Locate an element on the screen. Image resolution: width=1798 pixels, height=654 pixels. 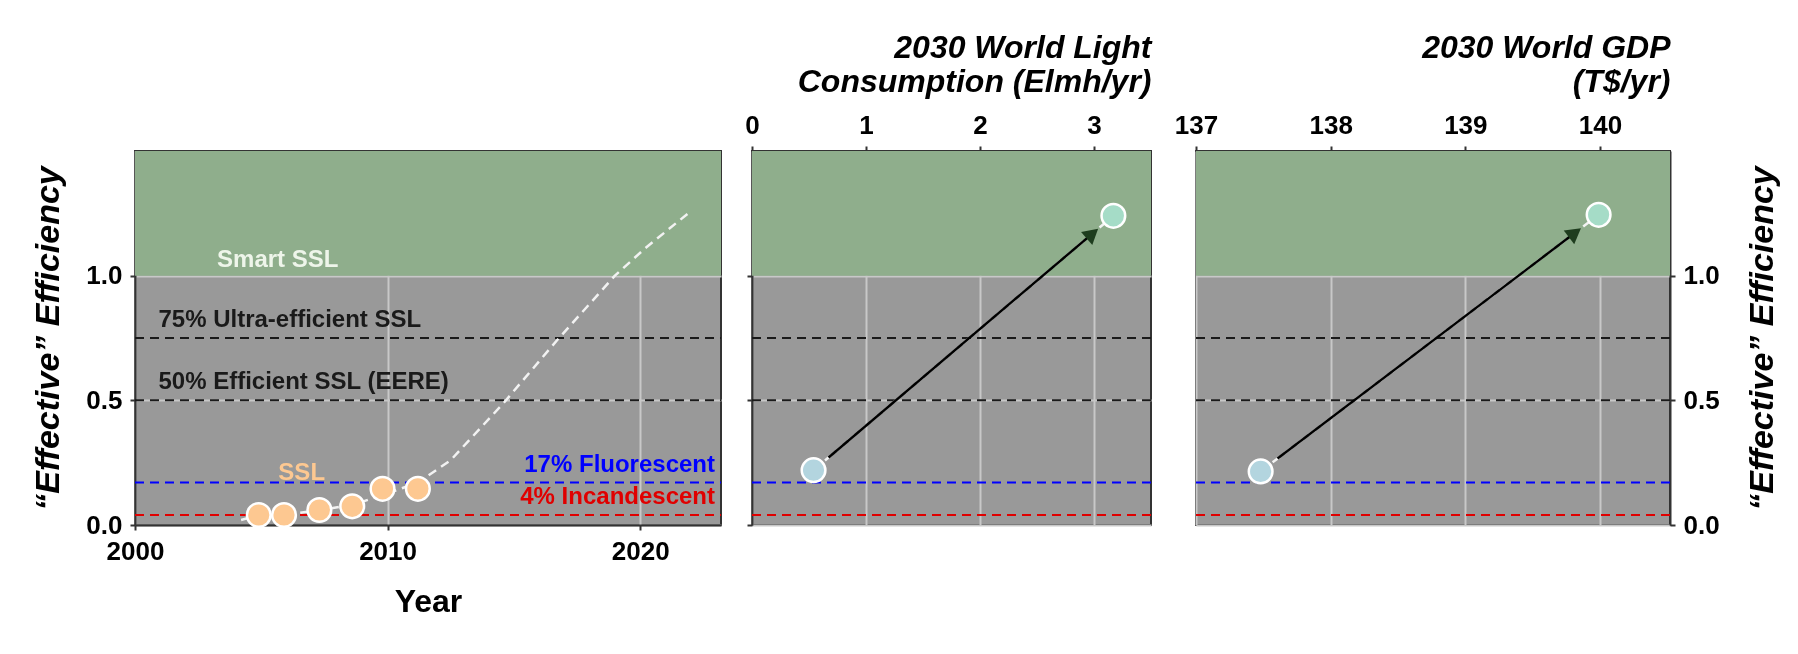
x-tick-label: 3 is located at coordinates (1094, 124).